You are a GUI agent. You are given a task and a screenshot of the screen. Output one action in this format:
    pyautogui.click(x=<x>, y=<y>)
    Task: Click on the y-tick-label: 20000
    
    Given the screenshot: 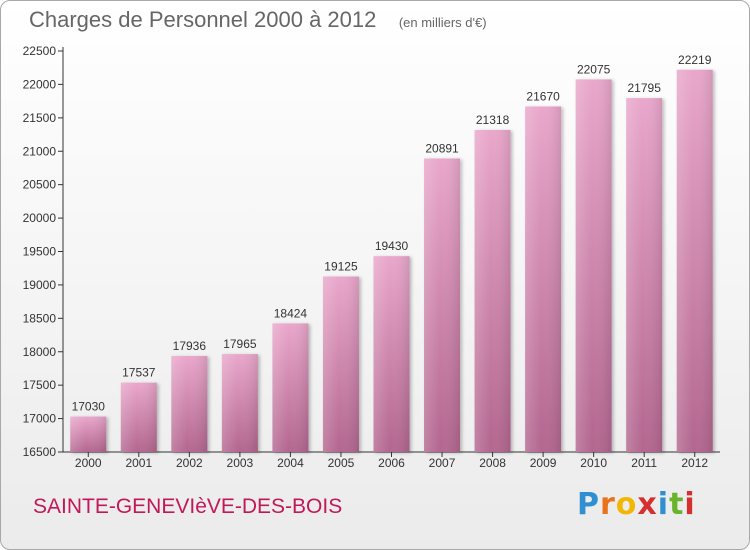 What is the action you would take?
    pyautogui.click(x=40, y=218)
    